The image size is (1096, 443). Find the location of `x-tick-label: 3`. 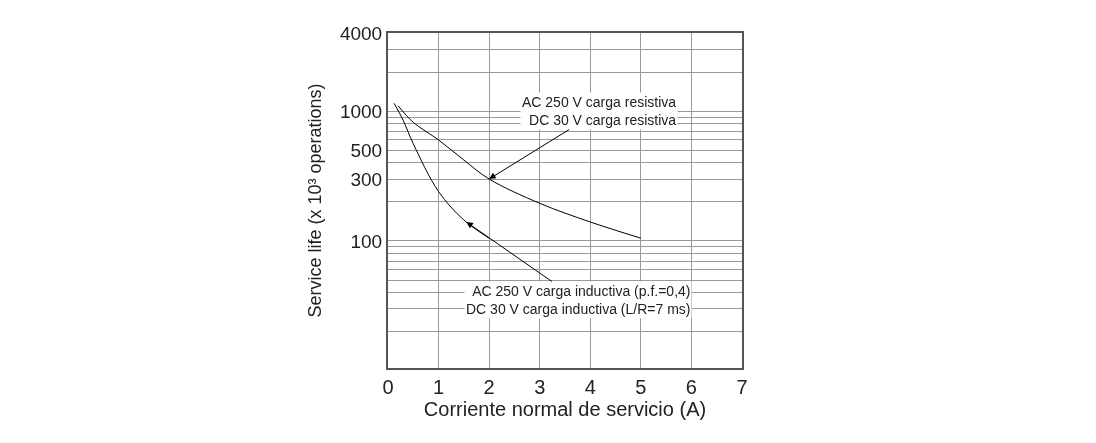

x-tick-label: 3 is located at coordinates (540, 387).